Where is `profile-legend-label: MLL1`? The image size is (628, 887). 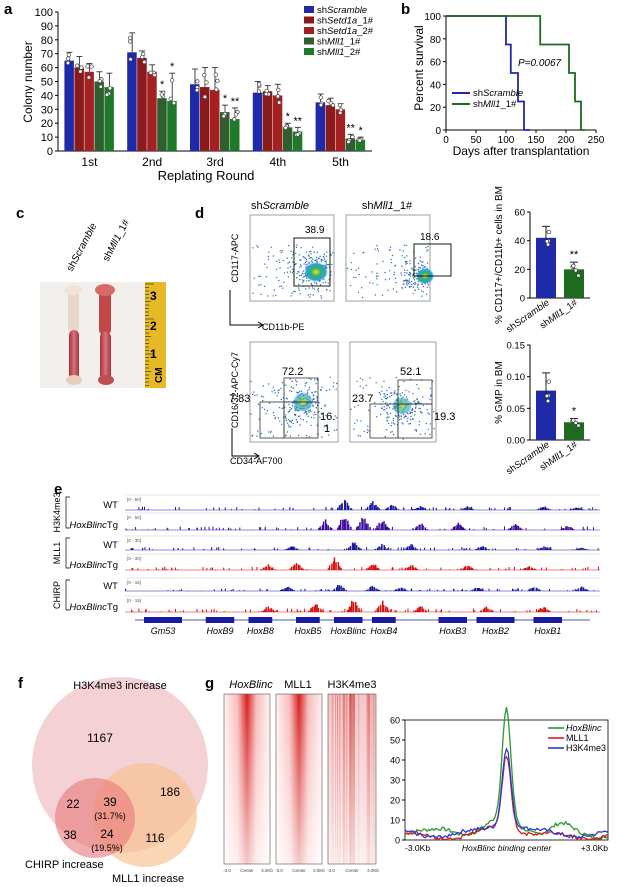
profile-legend-label: MLL1 is located at coordinates (577, 738).